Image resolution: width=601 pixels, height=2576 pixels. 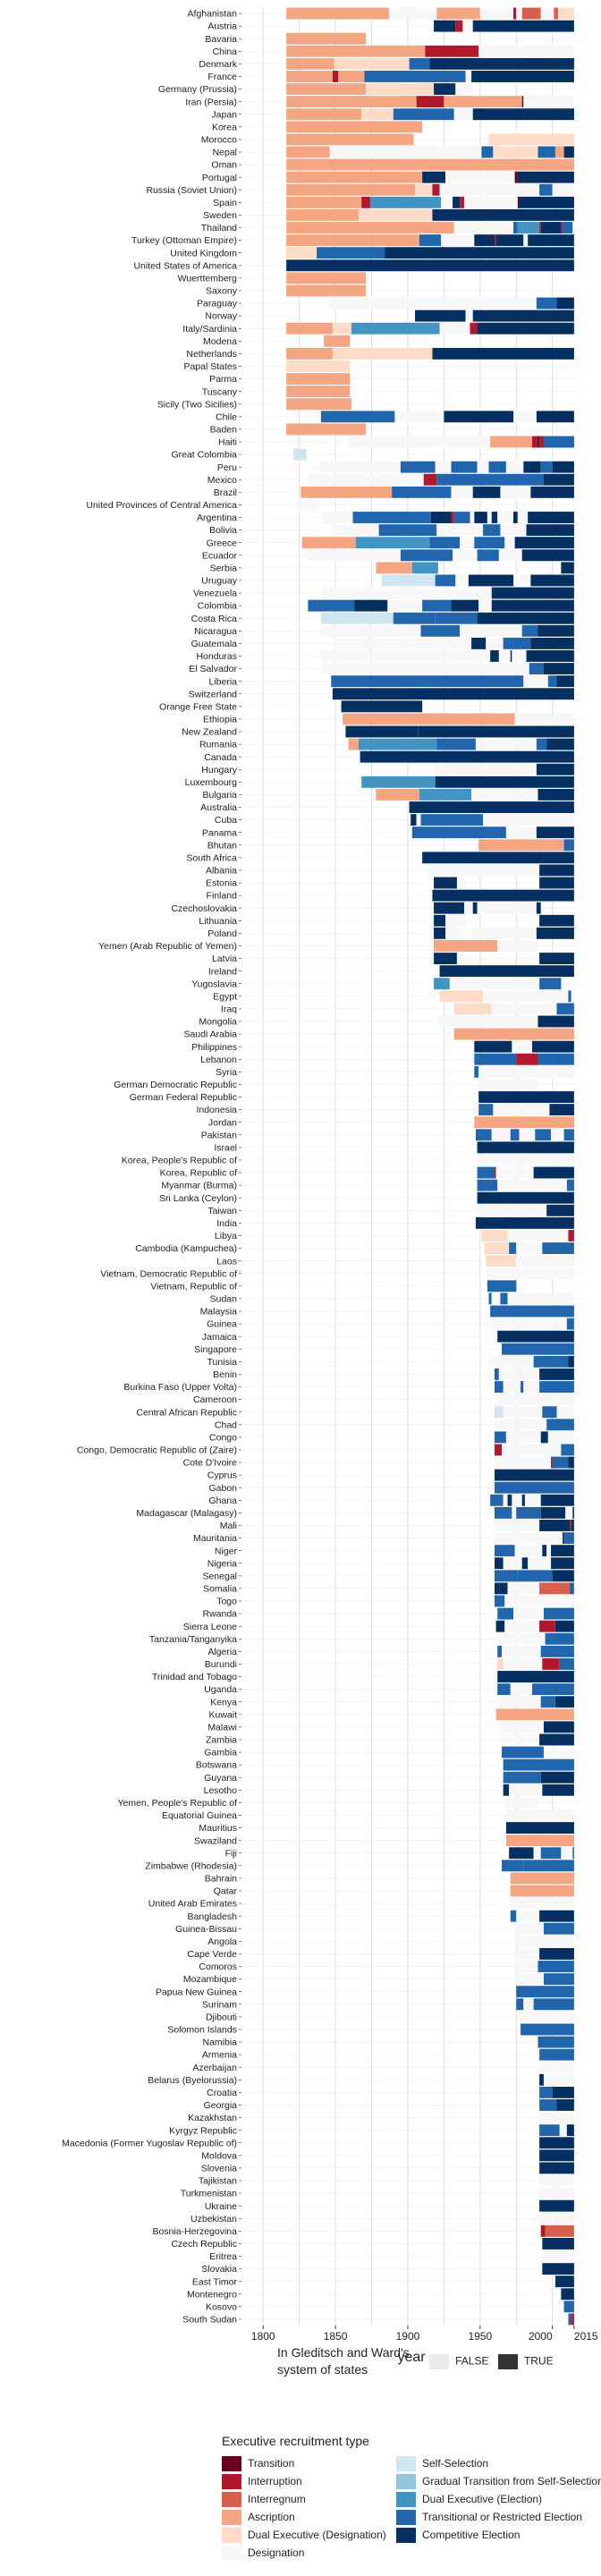 What do you see at coordinates (213, 2219) in the screenshot?
I see `state-label: Uzbekistan` at bounding box center [213, 2219].